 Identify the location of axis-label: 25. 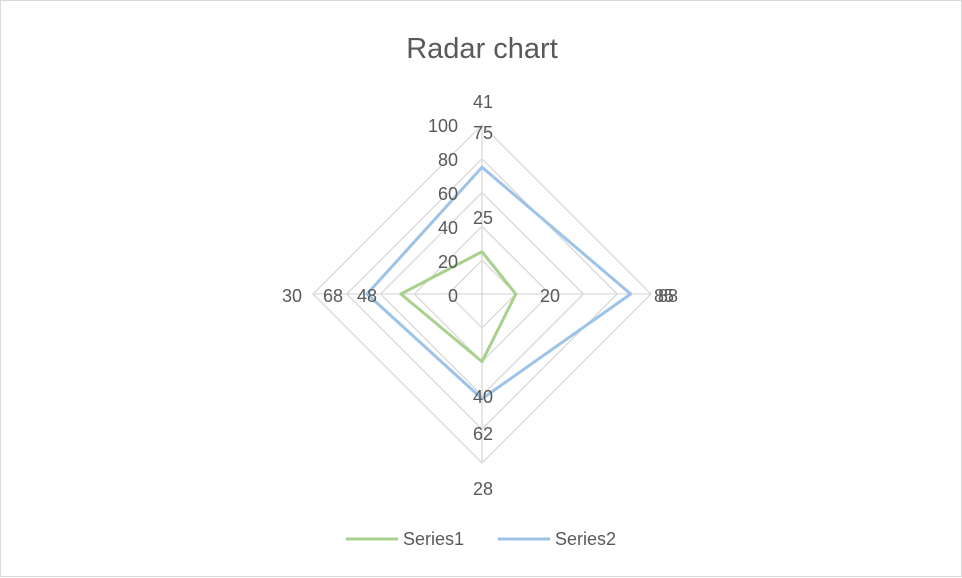
(483, 218).